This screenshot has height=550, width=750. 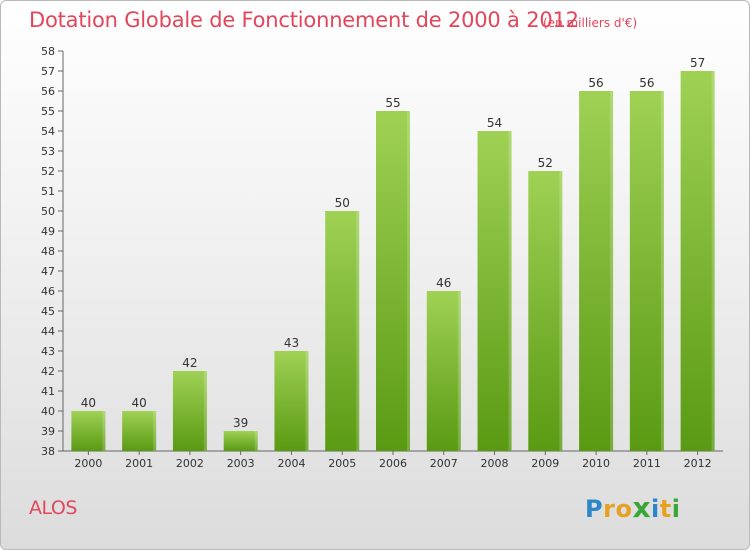 What do you see at coordinates (494, 123) in the screenshot?
I see `value-label-2008: 54` at bounding box center [494, 123].